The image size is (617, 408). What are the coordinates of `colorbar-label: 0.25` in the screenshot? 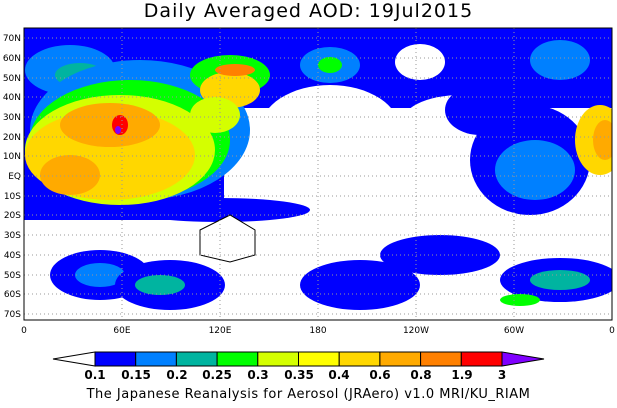 It's located at (217, 375).